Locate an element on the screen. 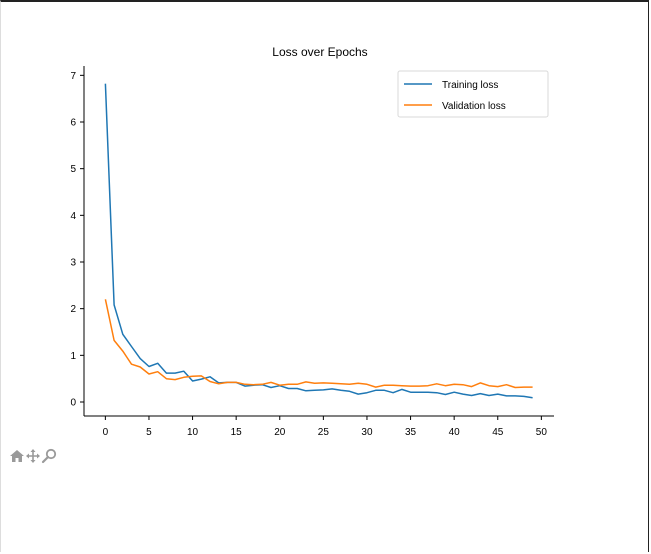 The height and width of the screenshot is (554, 651). y-tick-label: 3 is located at coordinates (73, 263).